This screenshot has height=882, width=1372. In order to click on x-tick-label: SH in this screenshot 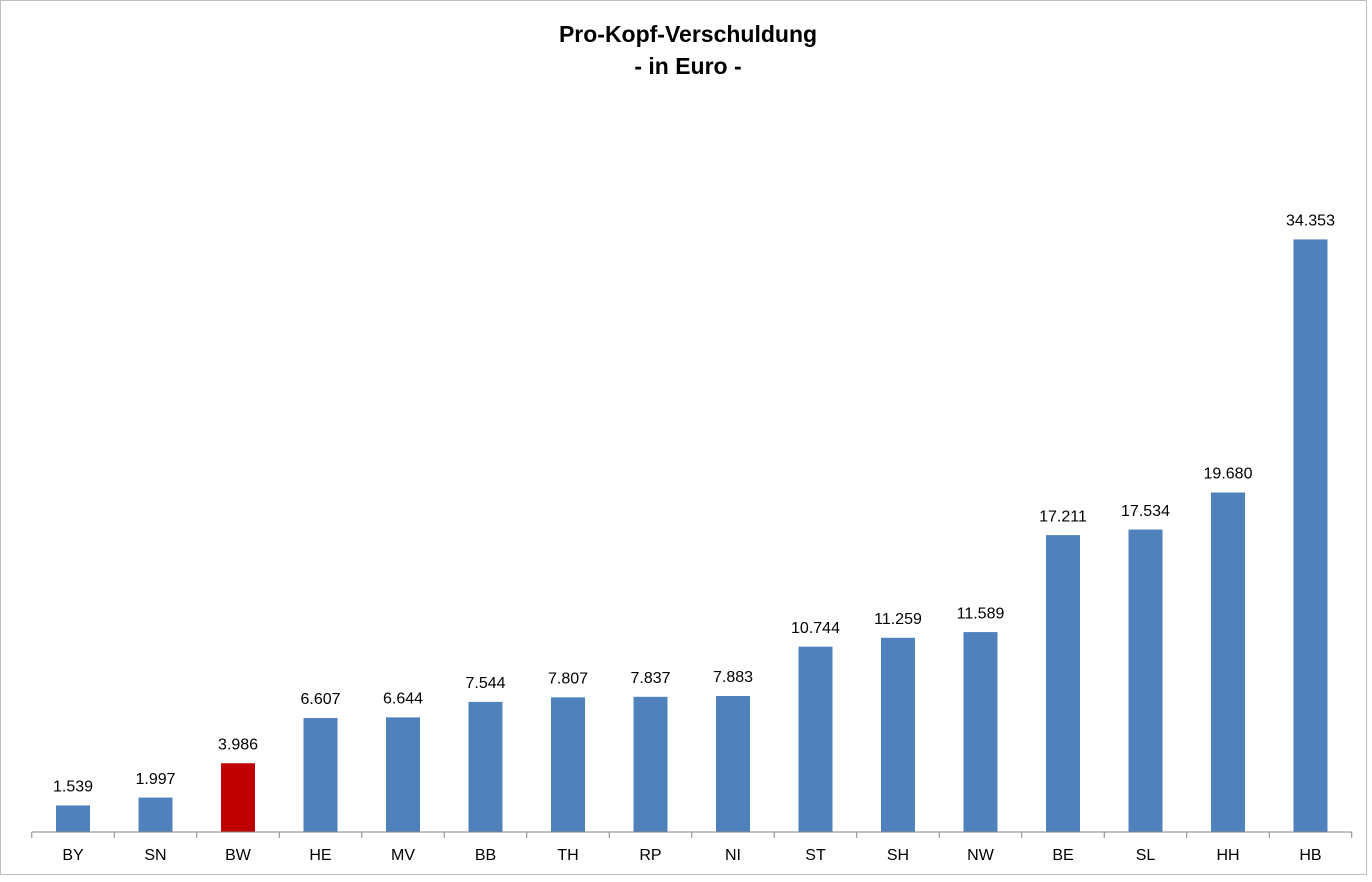, I will do `click(898, 855)`.